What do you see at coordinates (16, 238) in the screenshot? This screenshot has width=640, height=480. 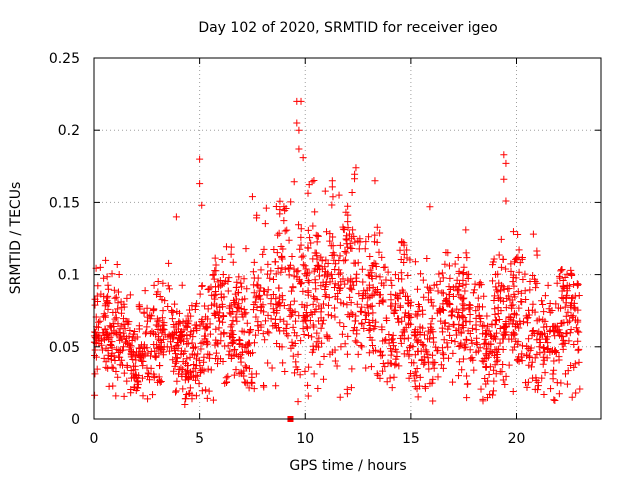 I see `y-axis-label: SRMTID / TECUs` at bounding box center [16, 238].